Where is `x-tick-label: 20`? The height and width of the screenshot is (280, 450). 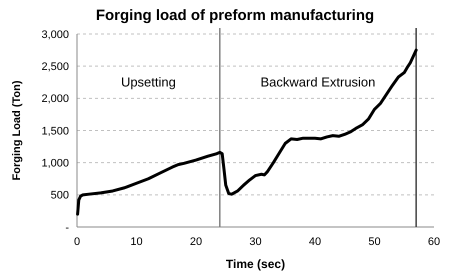
x-tick-label: 20 is located at coordinates (196, 242).